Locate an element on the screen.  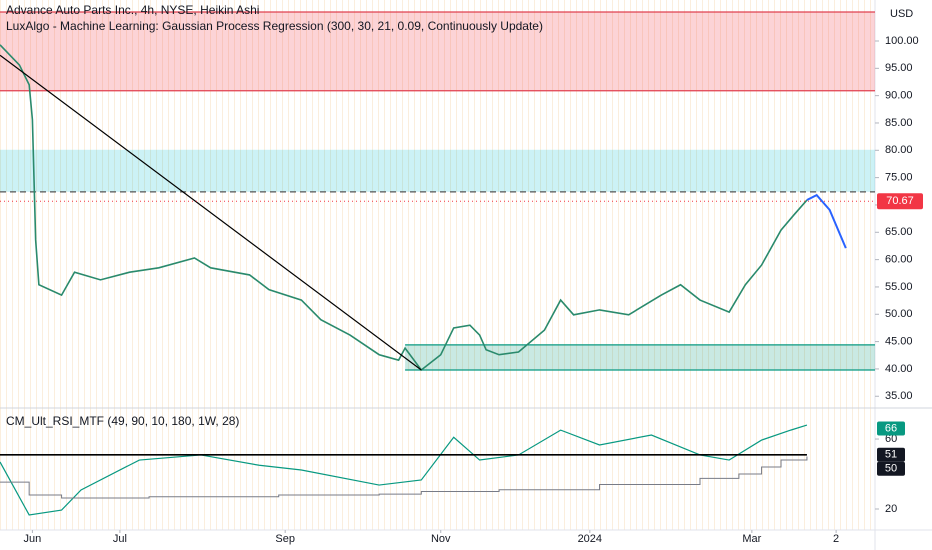
x-tick-label: Mar is located at coordinates (751, 539).